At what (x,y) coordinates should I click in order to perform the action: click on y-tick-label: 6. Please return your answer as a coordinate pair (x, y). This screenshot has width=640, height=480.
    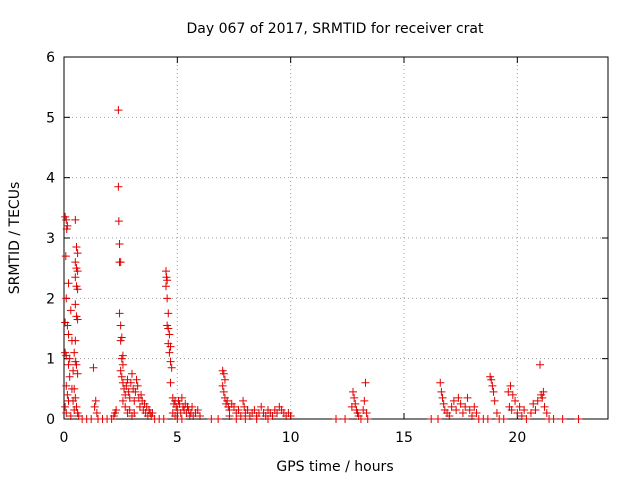
    Looking at the image, I should click on (50, 58).